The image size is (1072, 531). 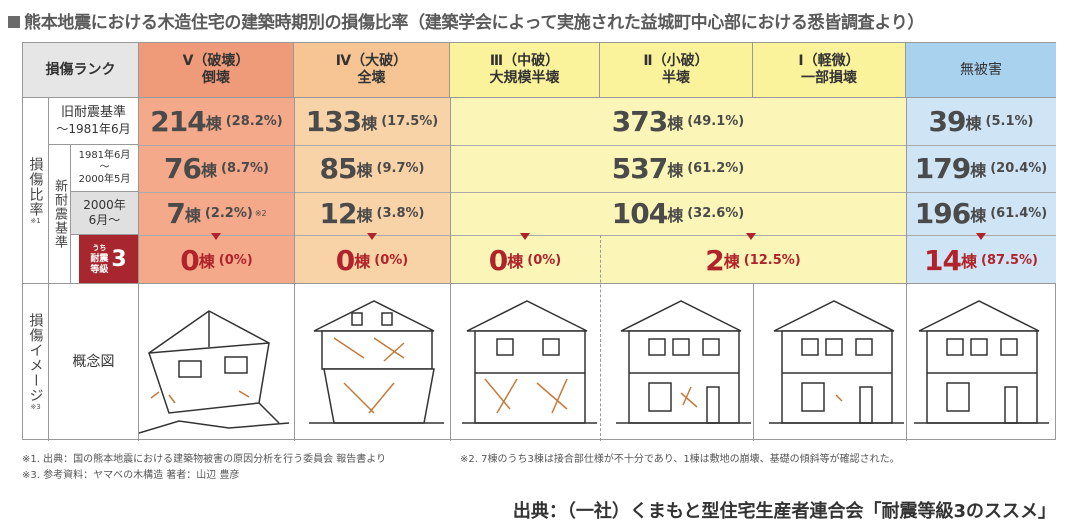 What do you see at coordinates (93, 129) in the screenshot?
I see `old-standard-line2: 〜1981年6月` at bounding box center [93, 129].